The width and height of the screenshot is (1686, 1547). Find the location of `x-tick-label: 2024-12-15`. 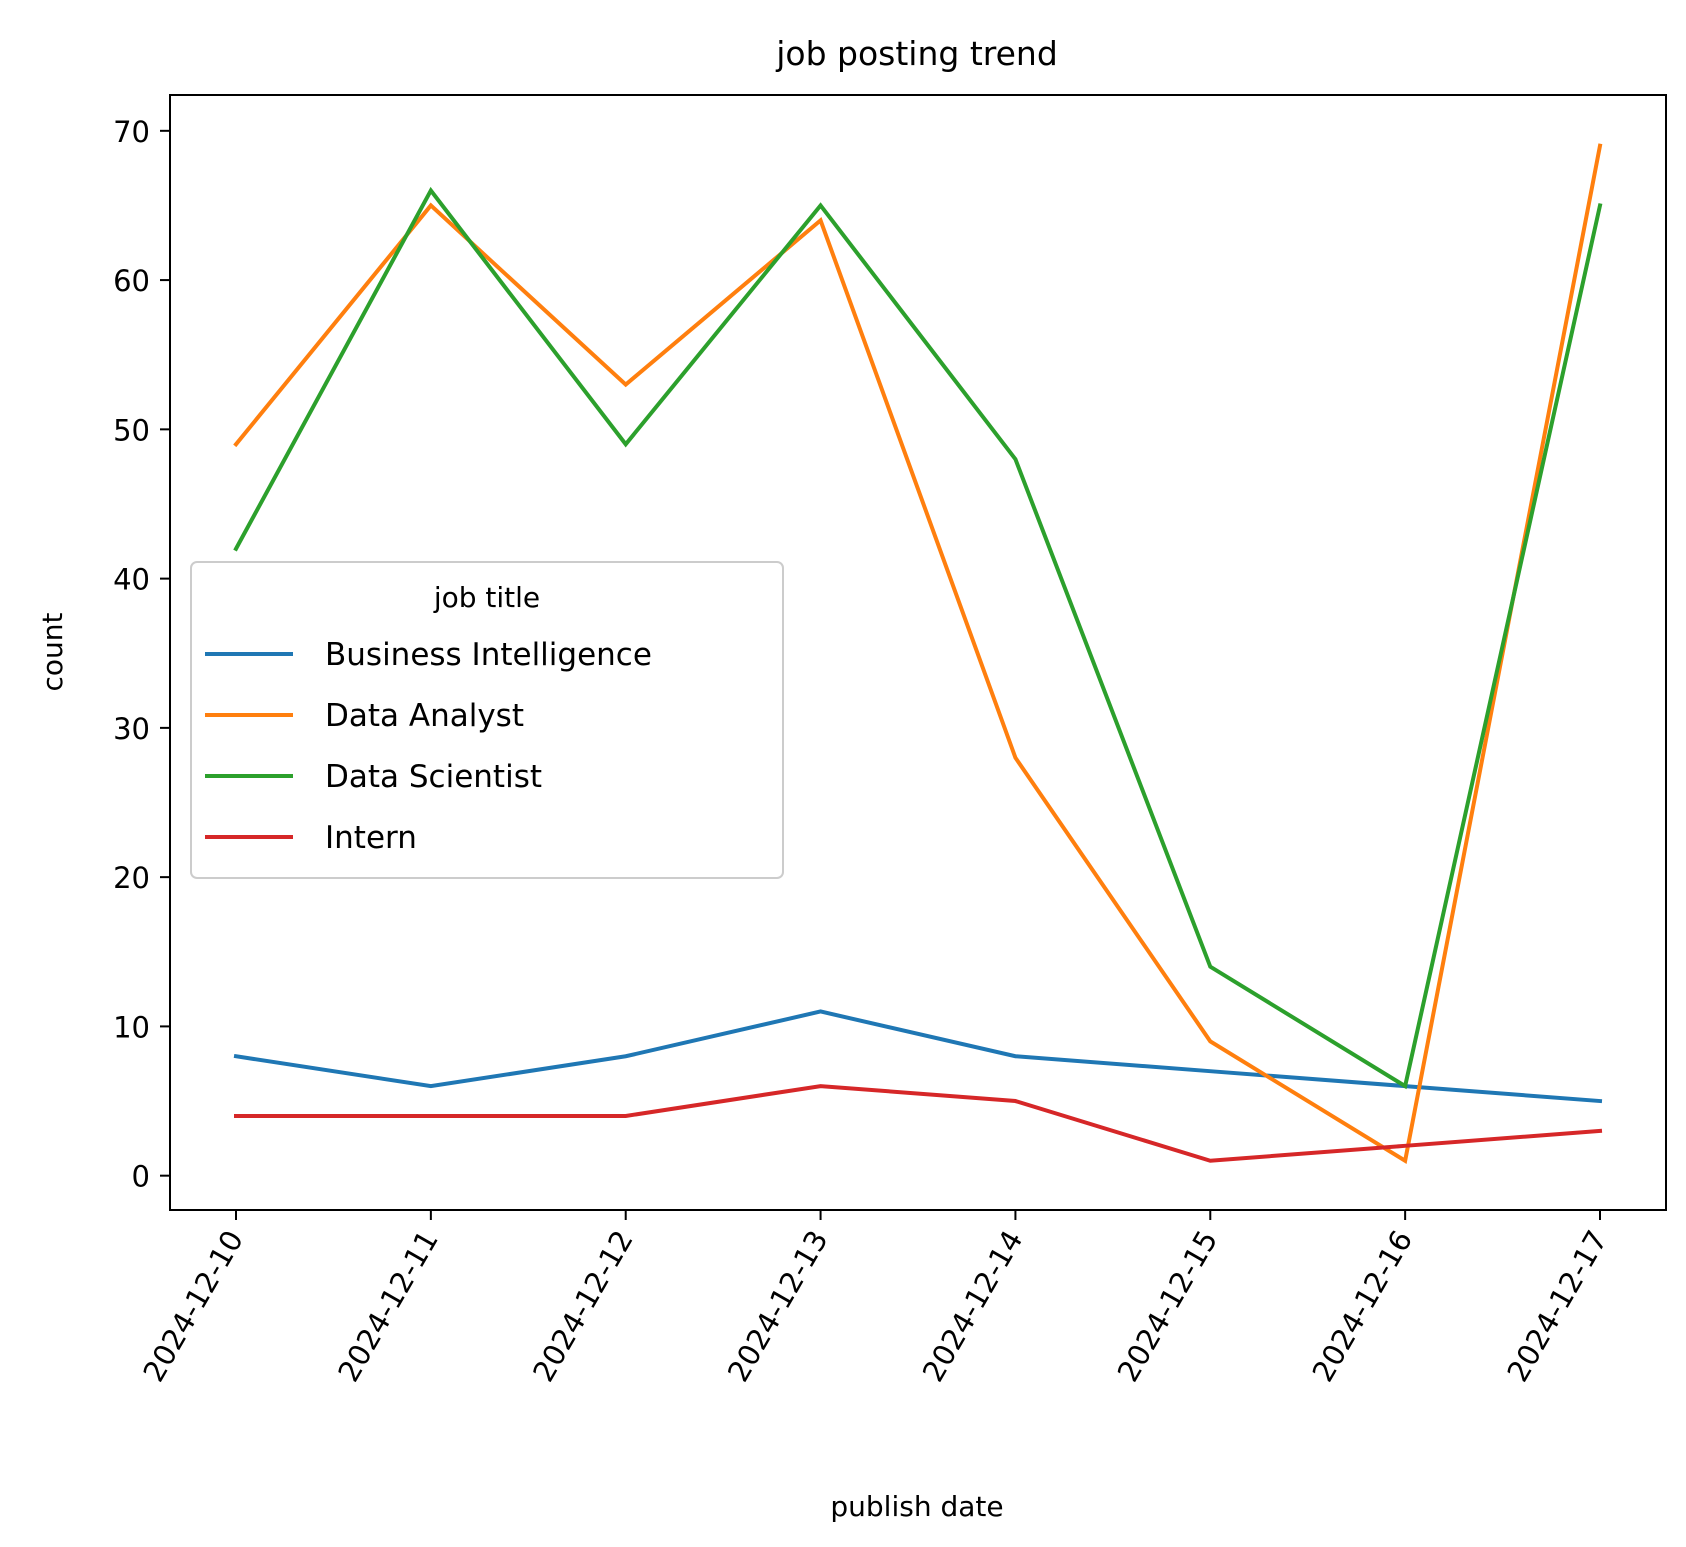

x-tick-label: 2024-12-15 is located at coordinates (1168, 1306).